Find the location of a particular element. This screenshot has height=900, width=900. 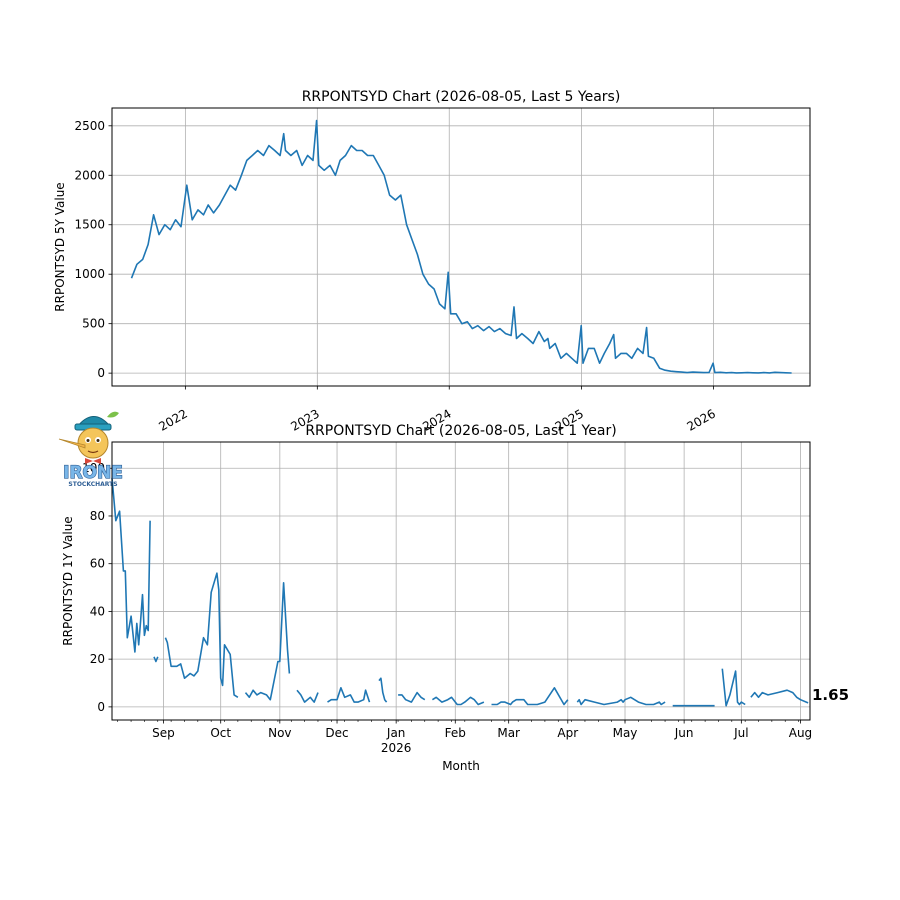

x-tick-label: Dec is located at coordinates (336, 733).